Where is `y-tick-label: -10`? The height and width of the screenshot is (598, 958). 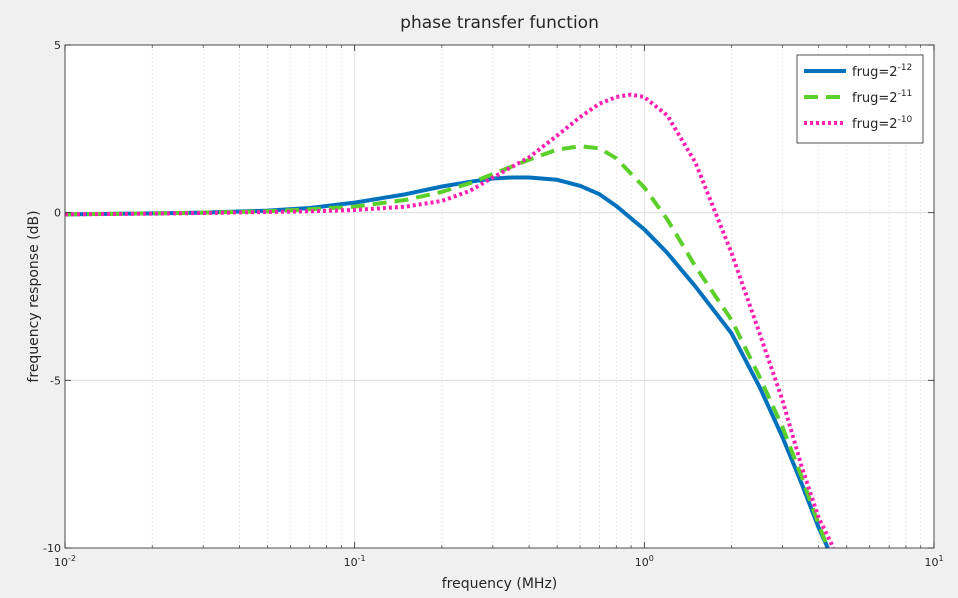
y-tick-label: -10 is located at coordinates (52, 548).